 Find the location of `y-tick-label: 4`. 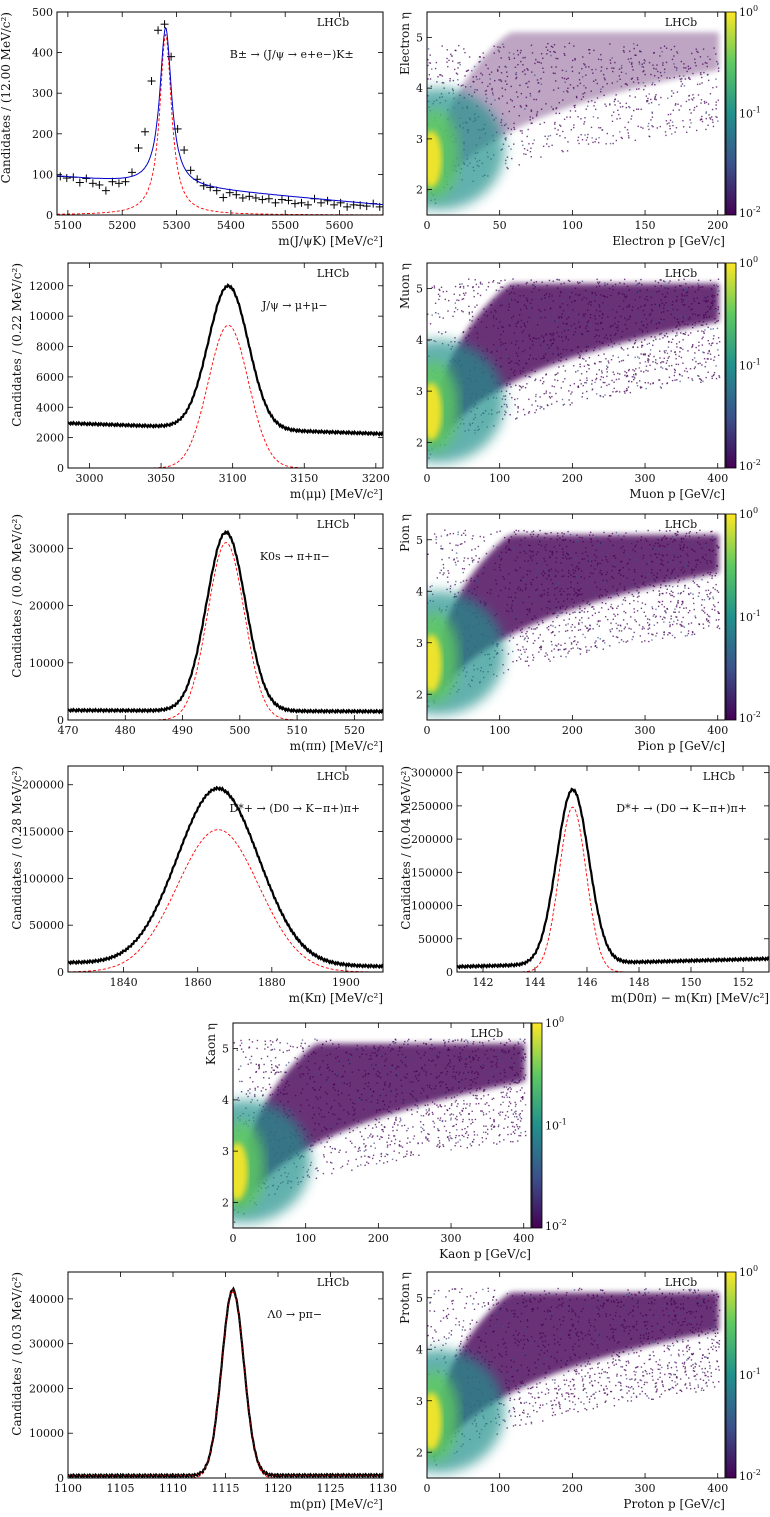

y-tick-label: 4 is located at coordinates (419, 88).